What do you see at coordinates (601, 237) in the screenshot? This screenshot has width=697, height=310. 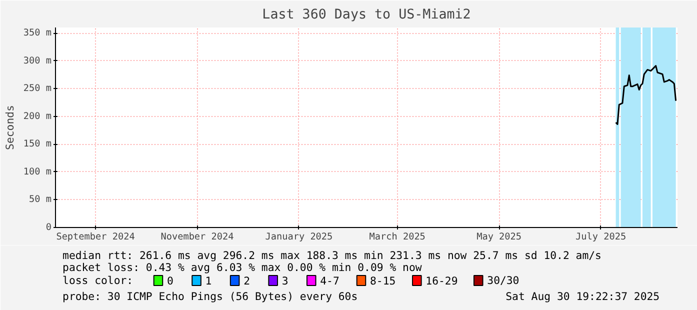 I see `x-tick-label: July 2025` at bounding box center [601, 237].